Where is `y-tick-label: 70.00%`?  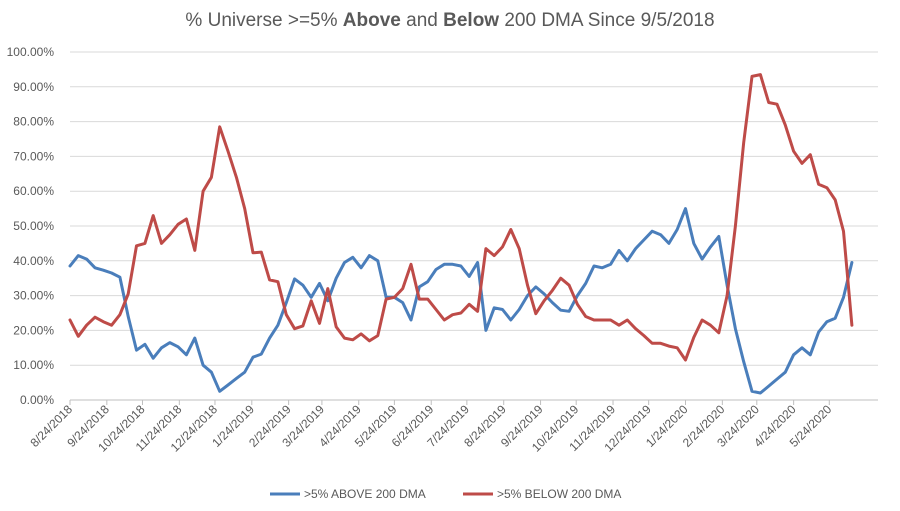 y-tick-label: 70.00% is located at coordinates (33, 156).